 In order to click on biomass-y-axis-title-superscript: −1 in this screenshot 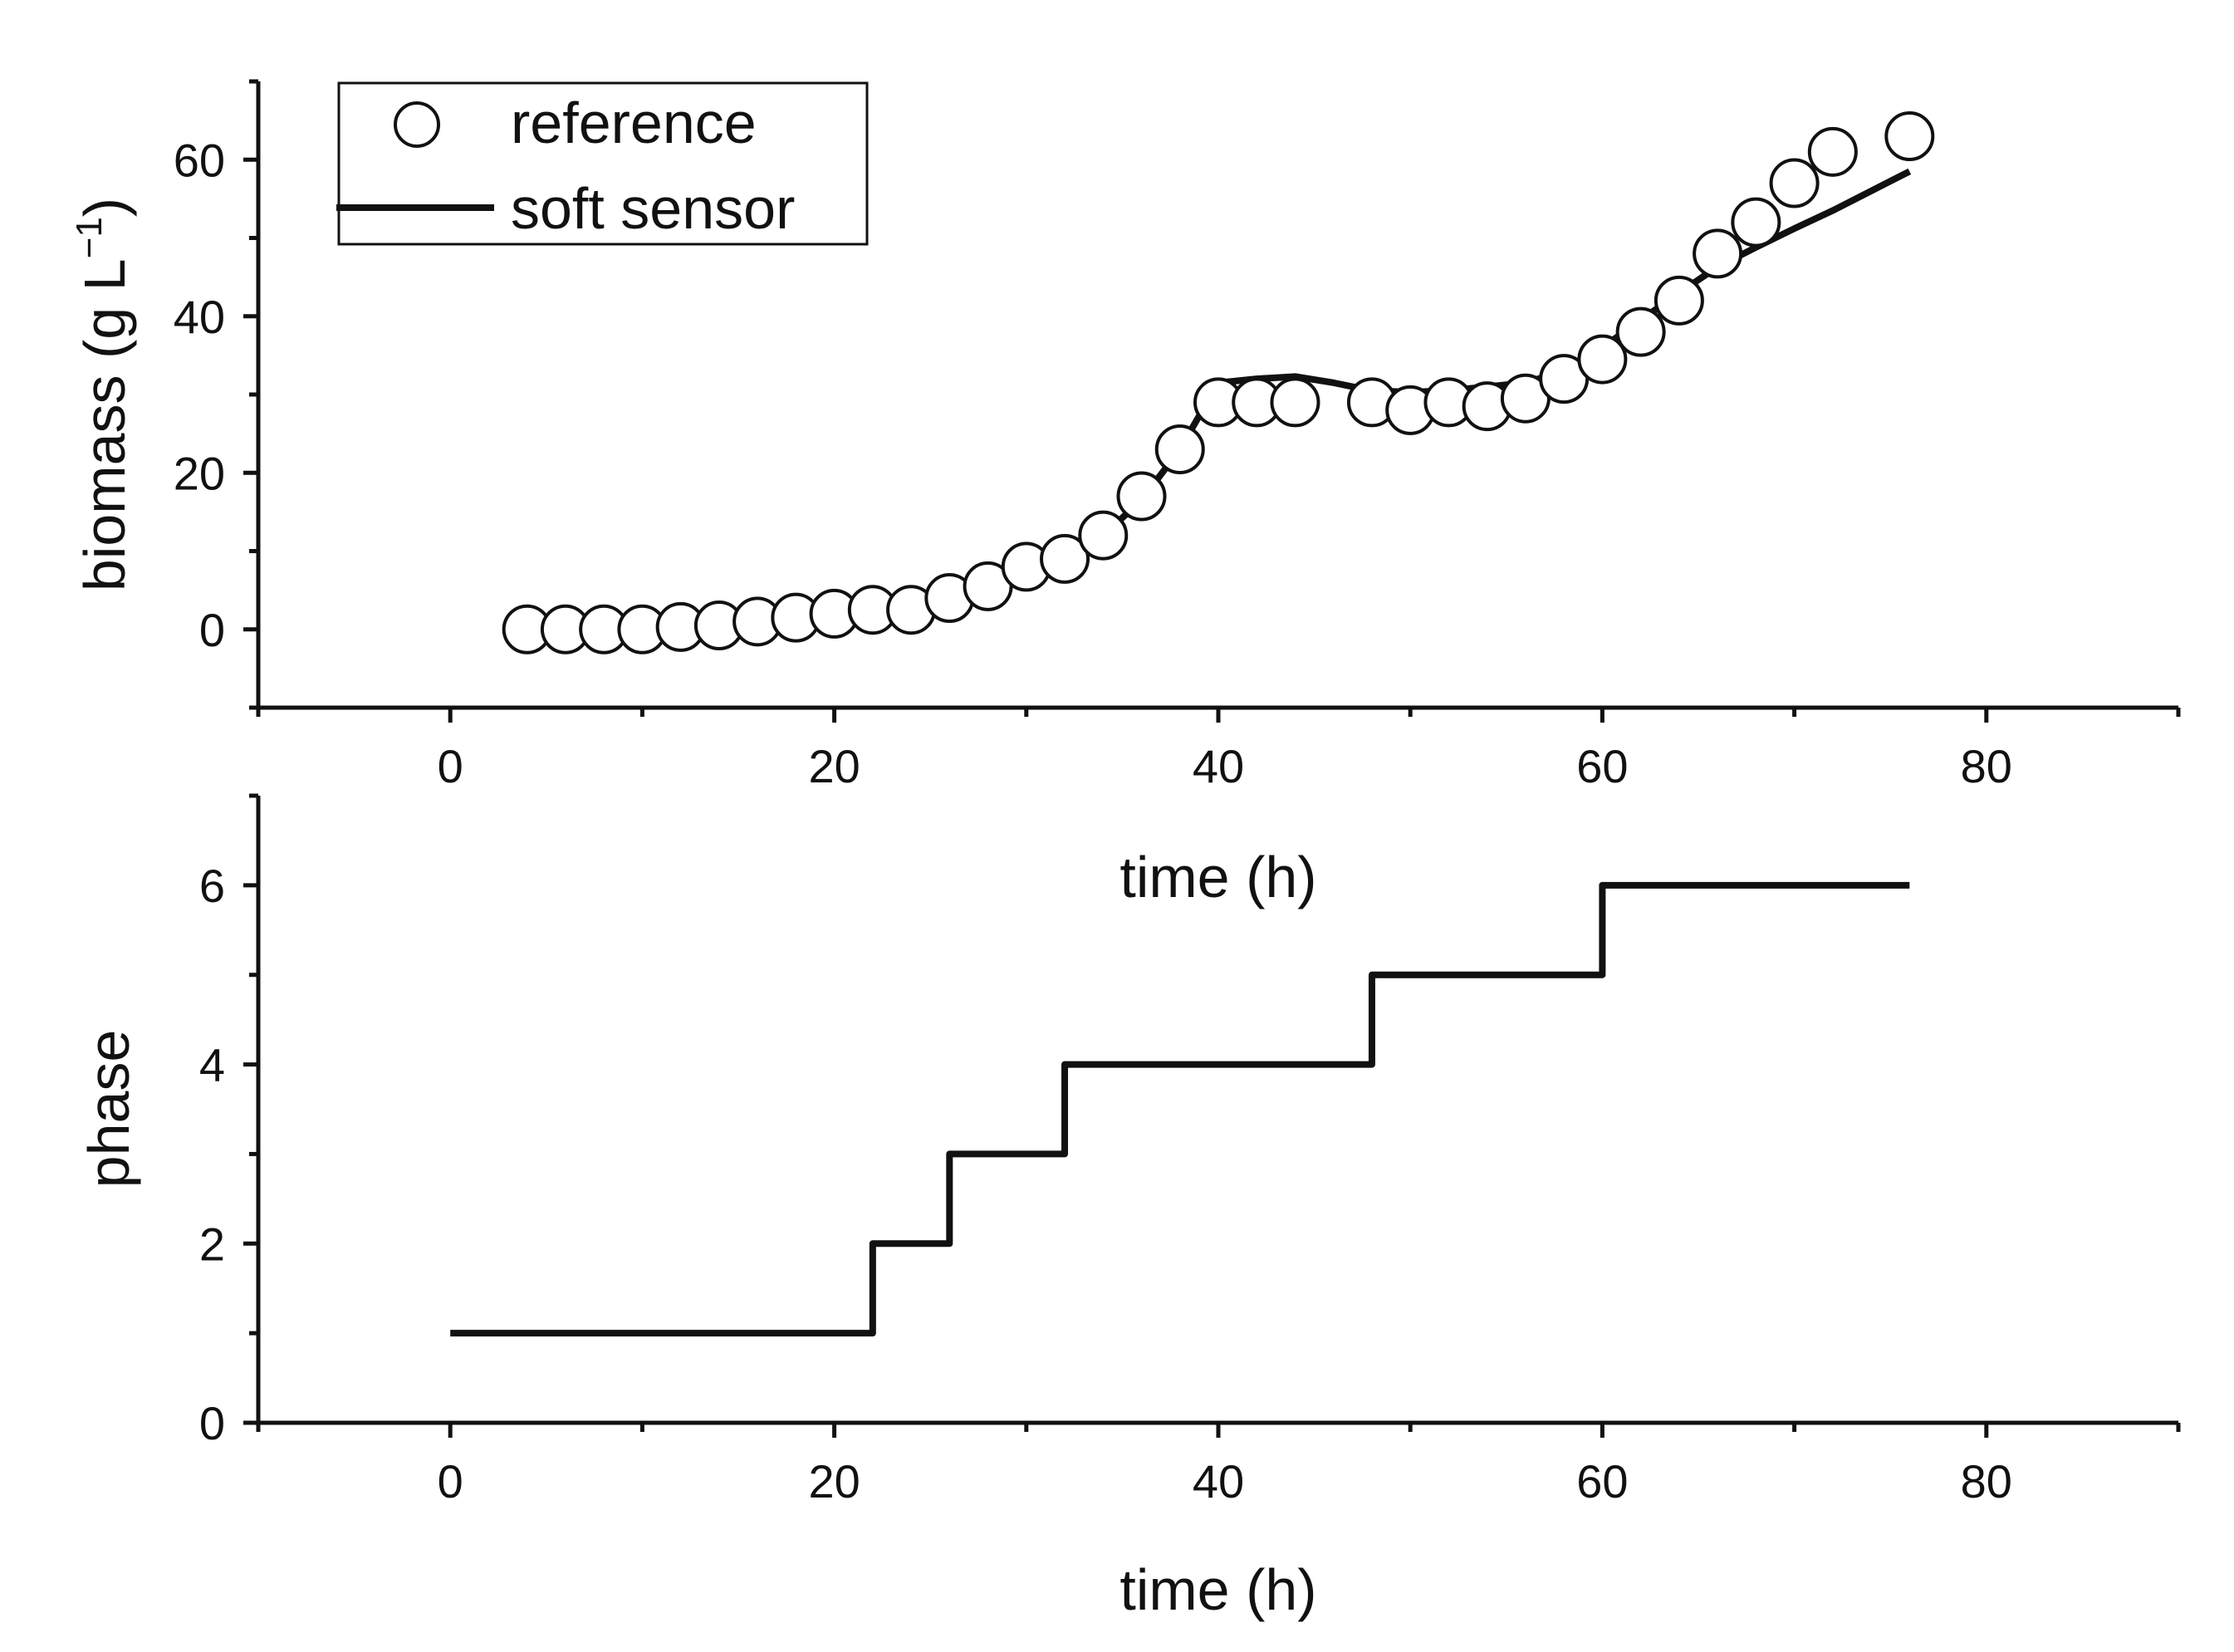, I will do `click(89, 237)`.